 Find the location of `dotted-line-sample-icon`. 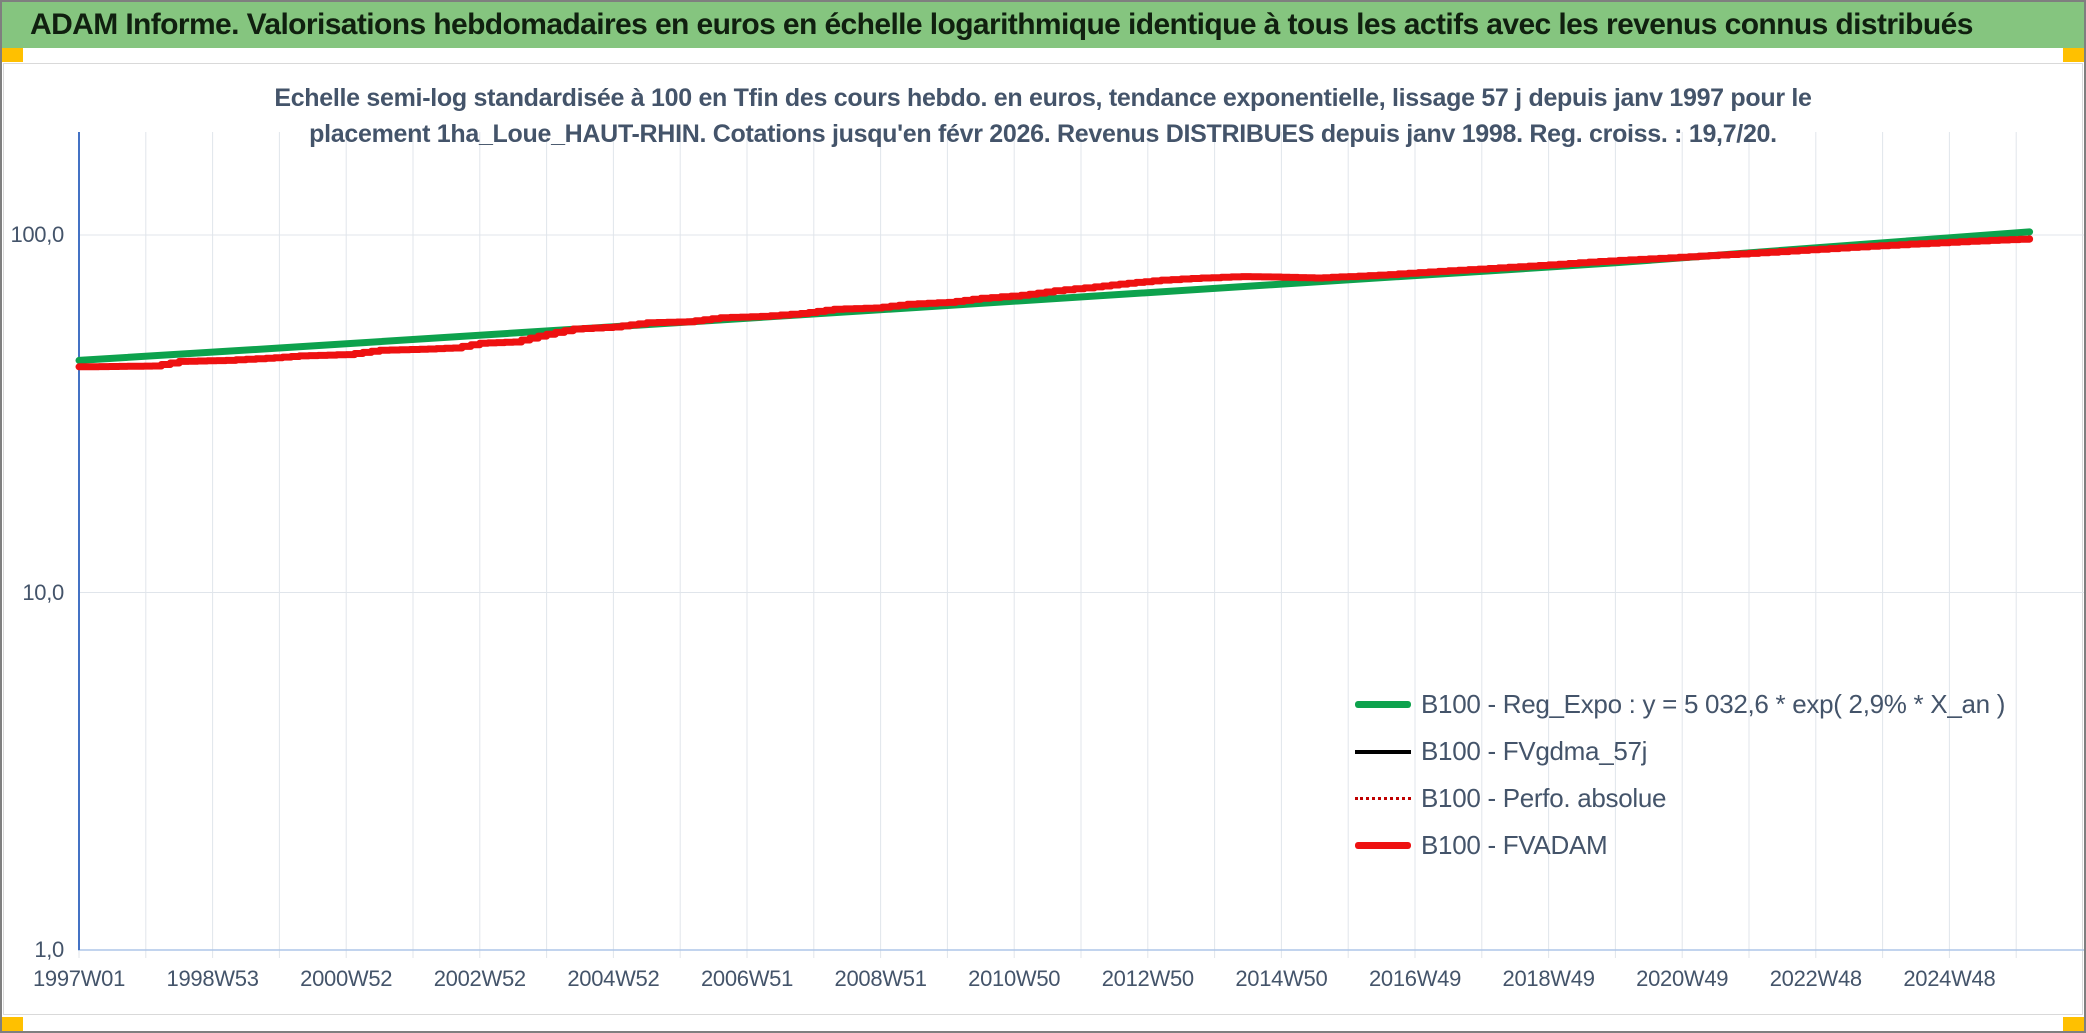

dotted-line-sample-icon is located at coordinates (1383, 798).